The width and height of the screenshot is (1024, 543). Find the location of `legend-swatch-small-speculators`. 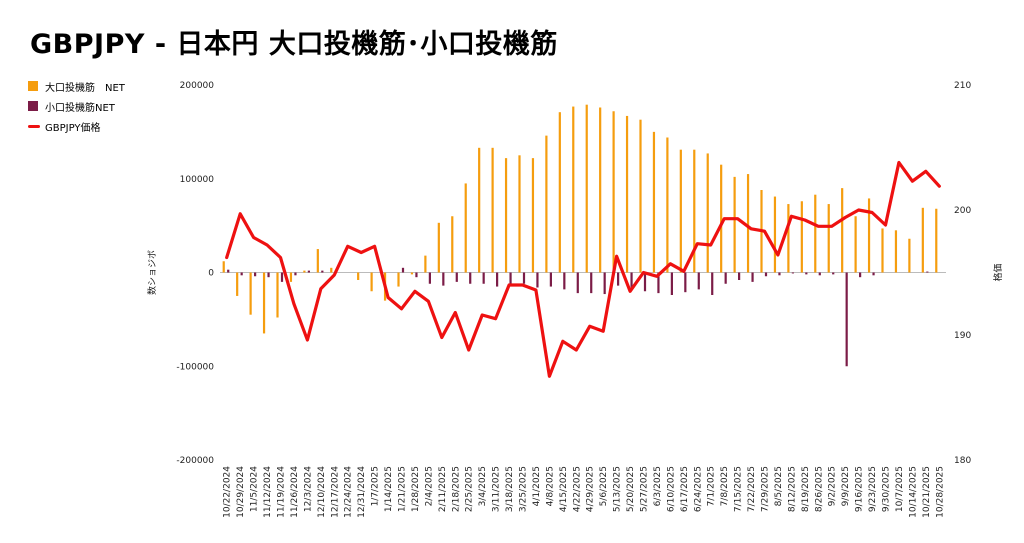

legend-swatch-small-speculators is located at coordinates (33, 106).